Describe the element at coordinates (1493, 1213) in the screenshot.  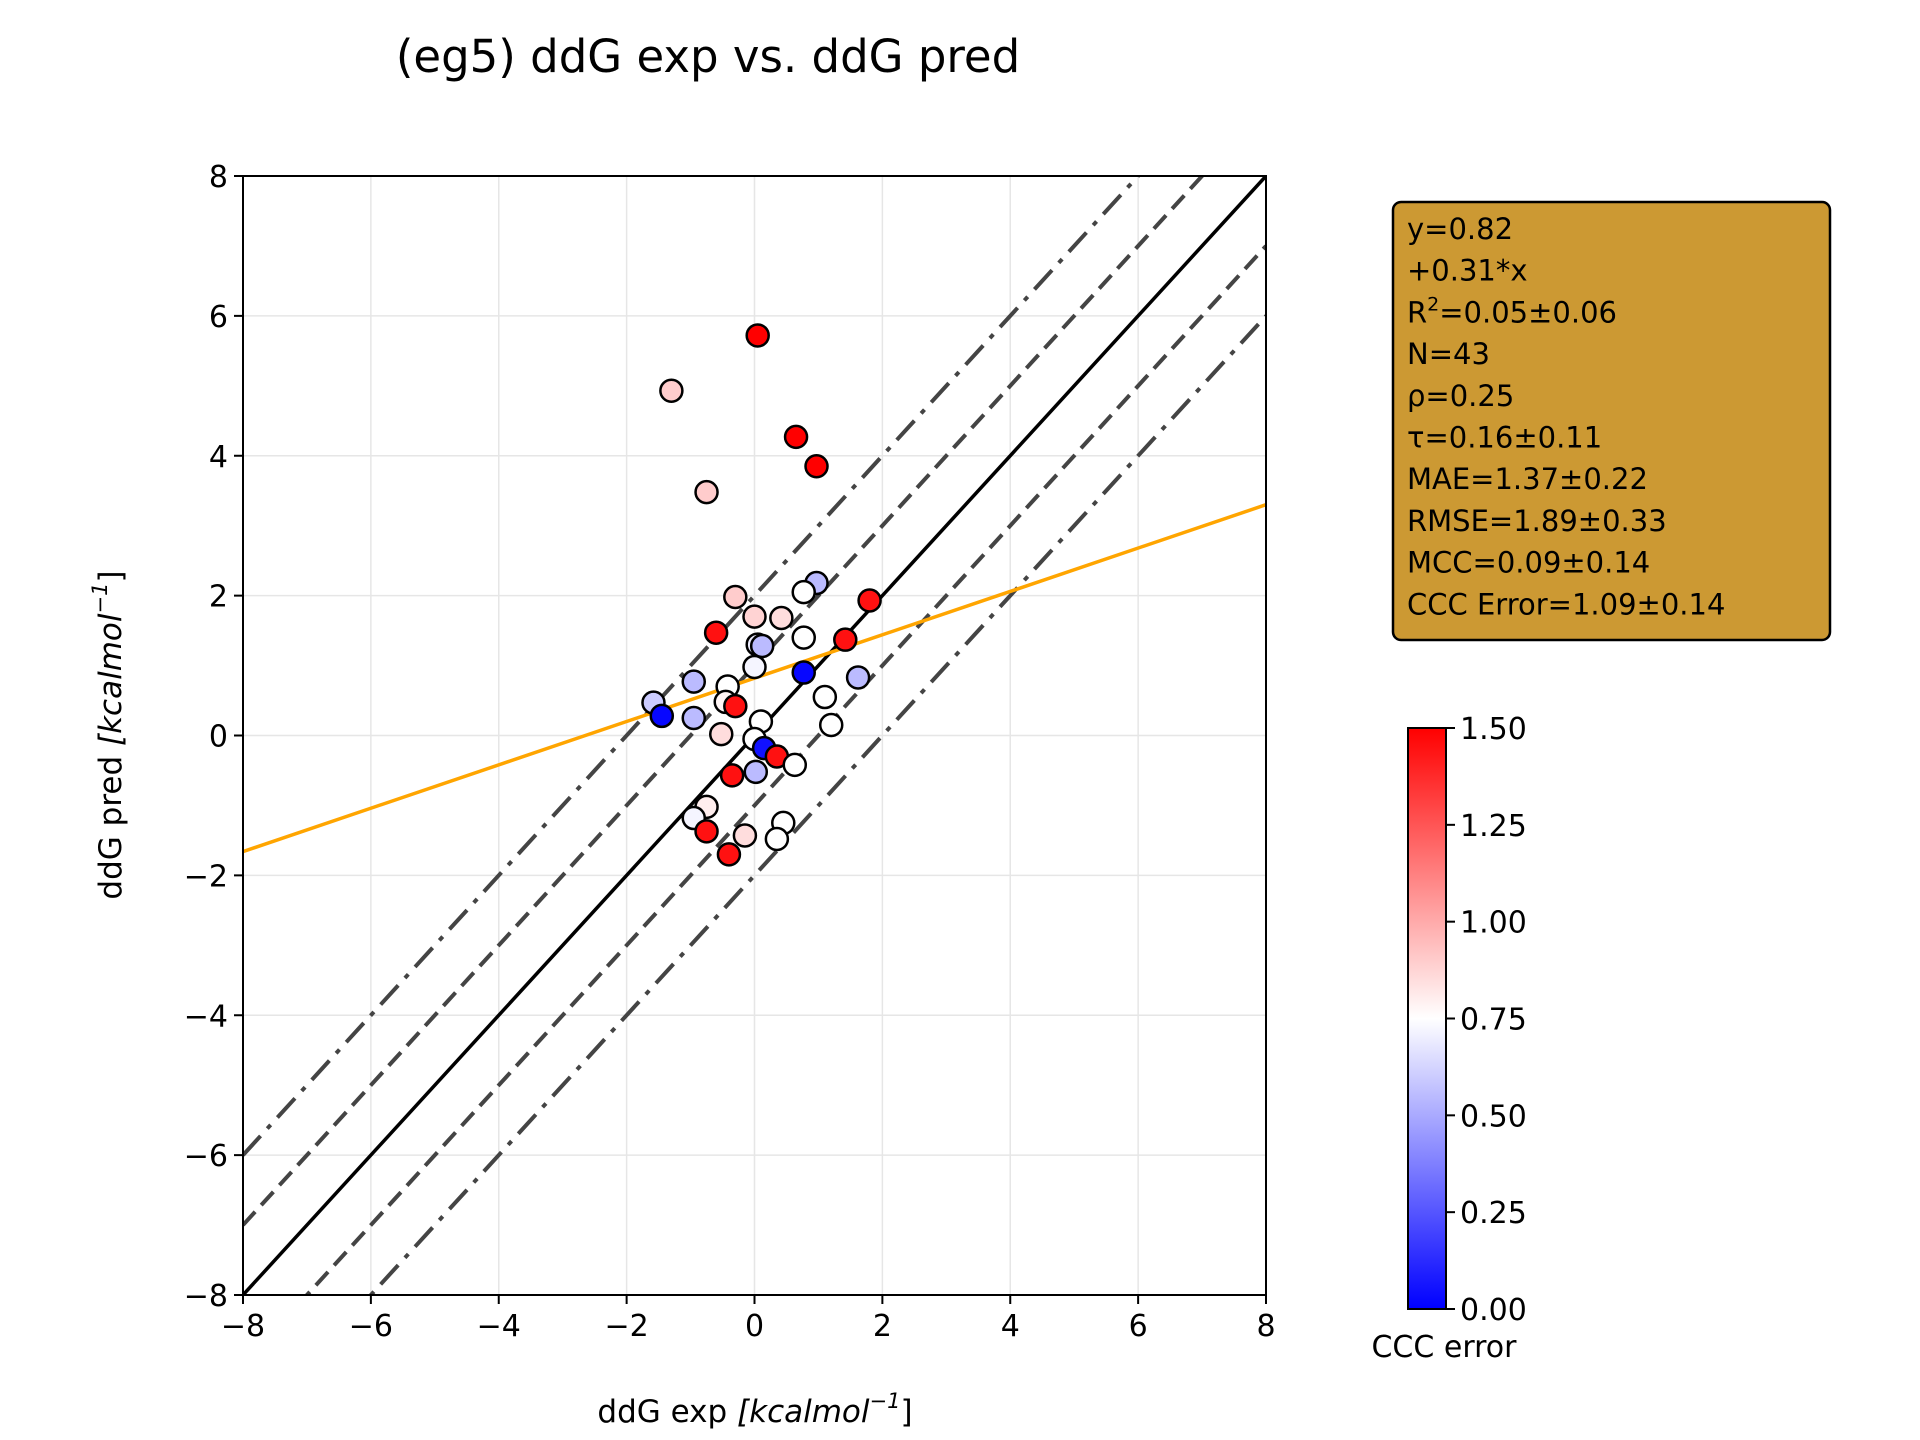
I see `colorbar-tick-label: 0.25` at that location.